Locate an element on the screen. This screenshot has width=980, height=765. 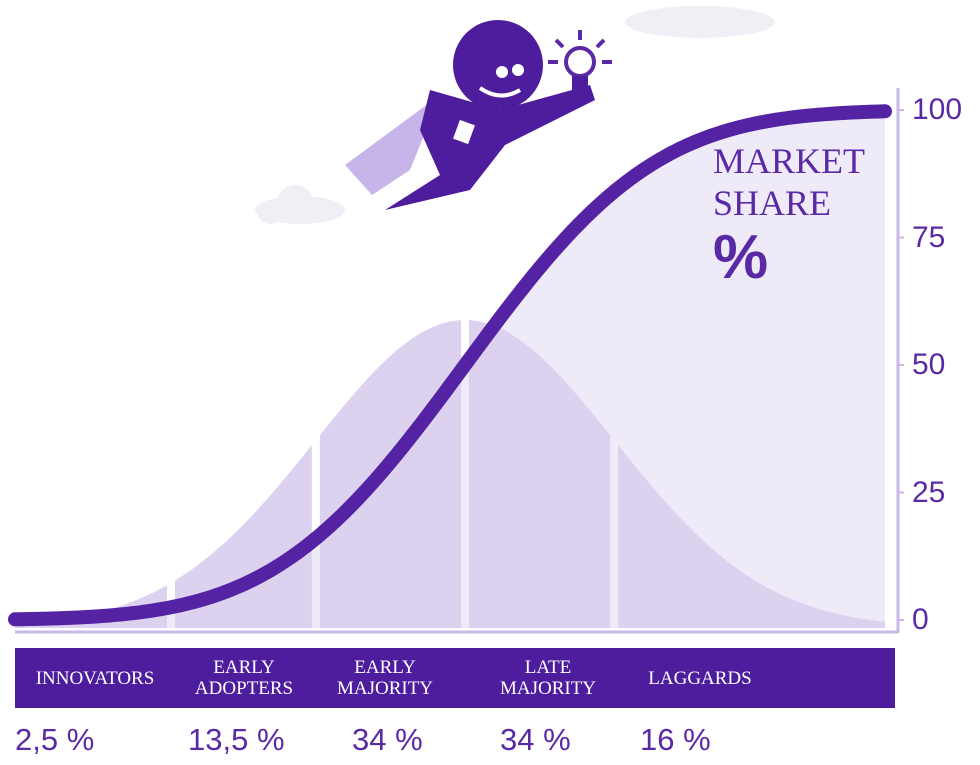
y-label: MARKET SHARE is located at coordinates (789, 182).